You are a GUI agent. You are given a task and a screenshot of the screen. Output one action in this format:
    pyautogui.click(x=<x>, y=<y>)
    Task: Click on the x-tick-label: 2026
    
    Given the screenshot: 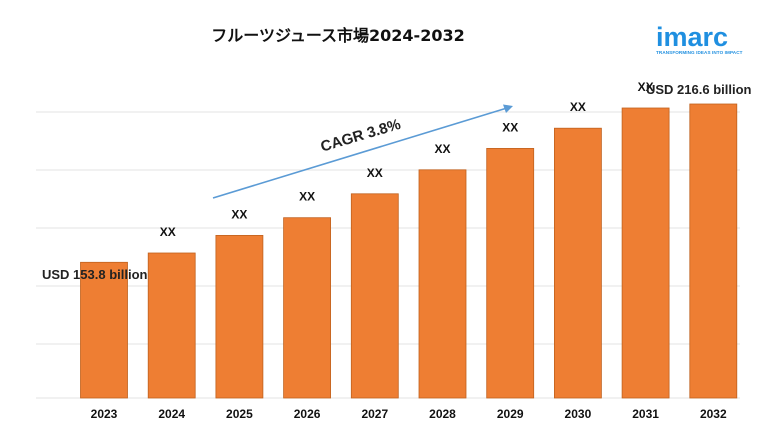 What is the action you would take?
    pyautogui.click(x=307, y=414)
    